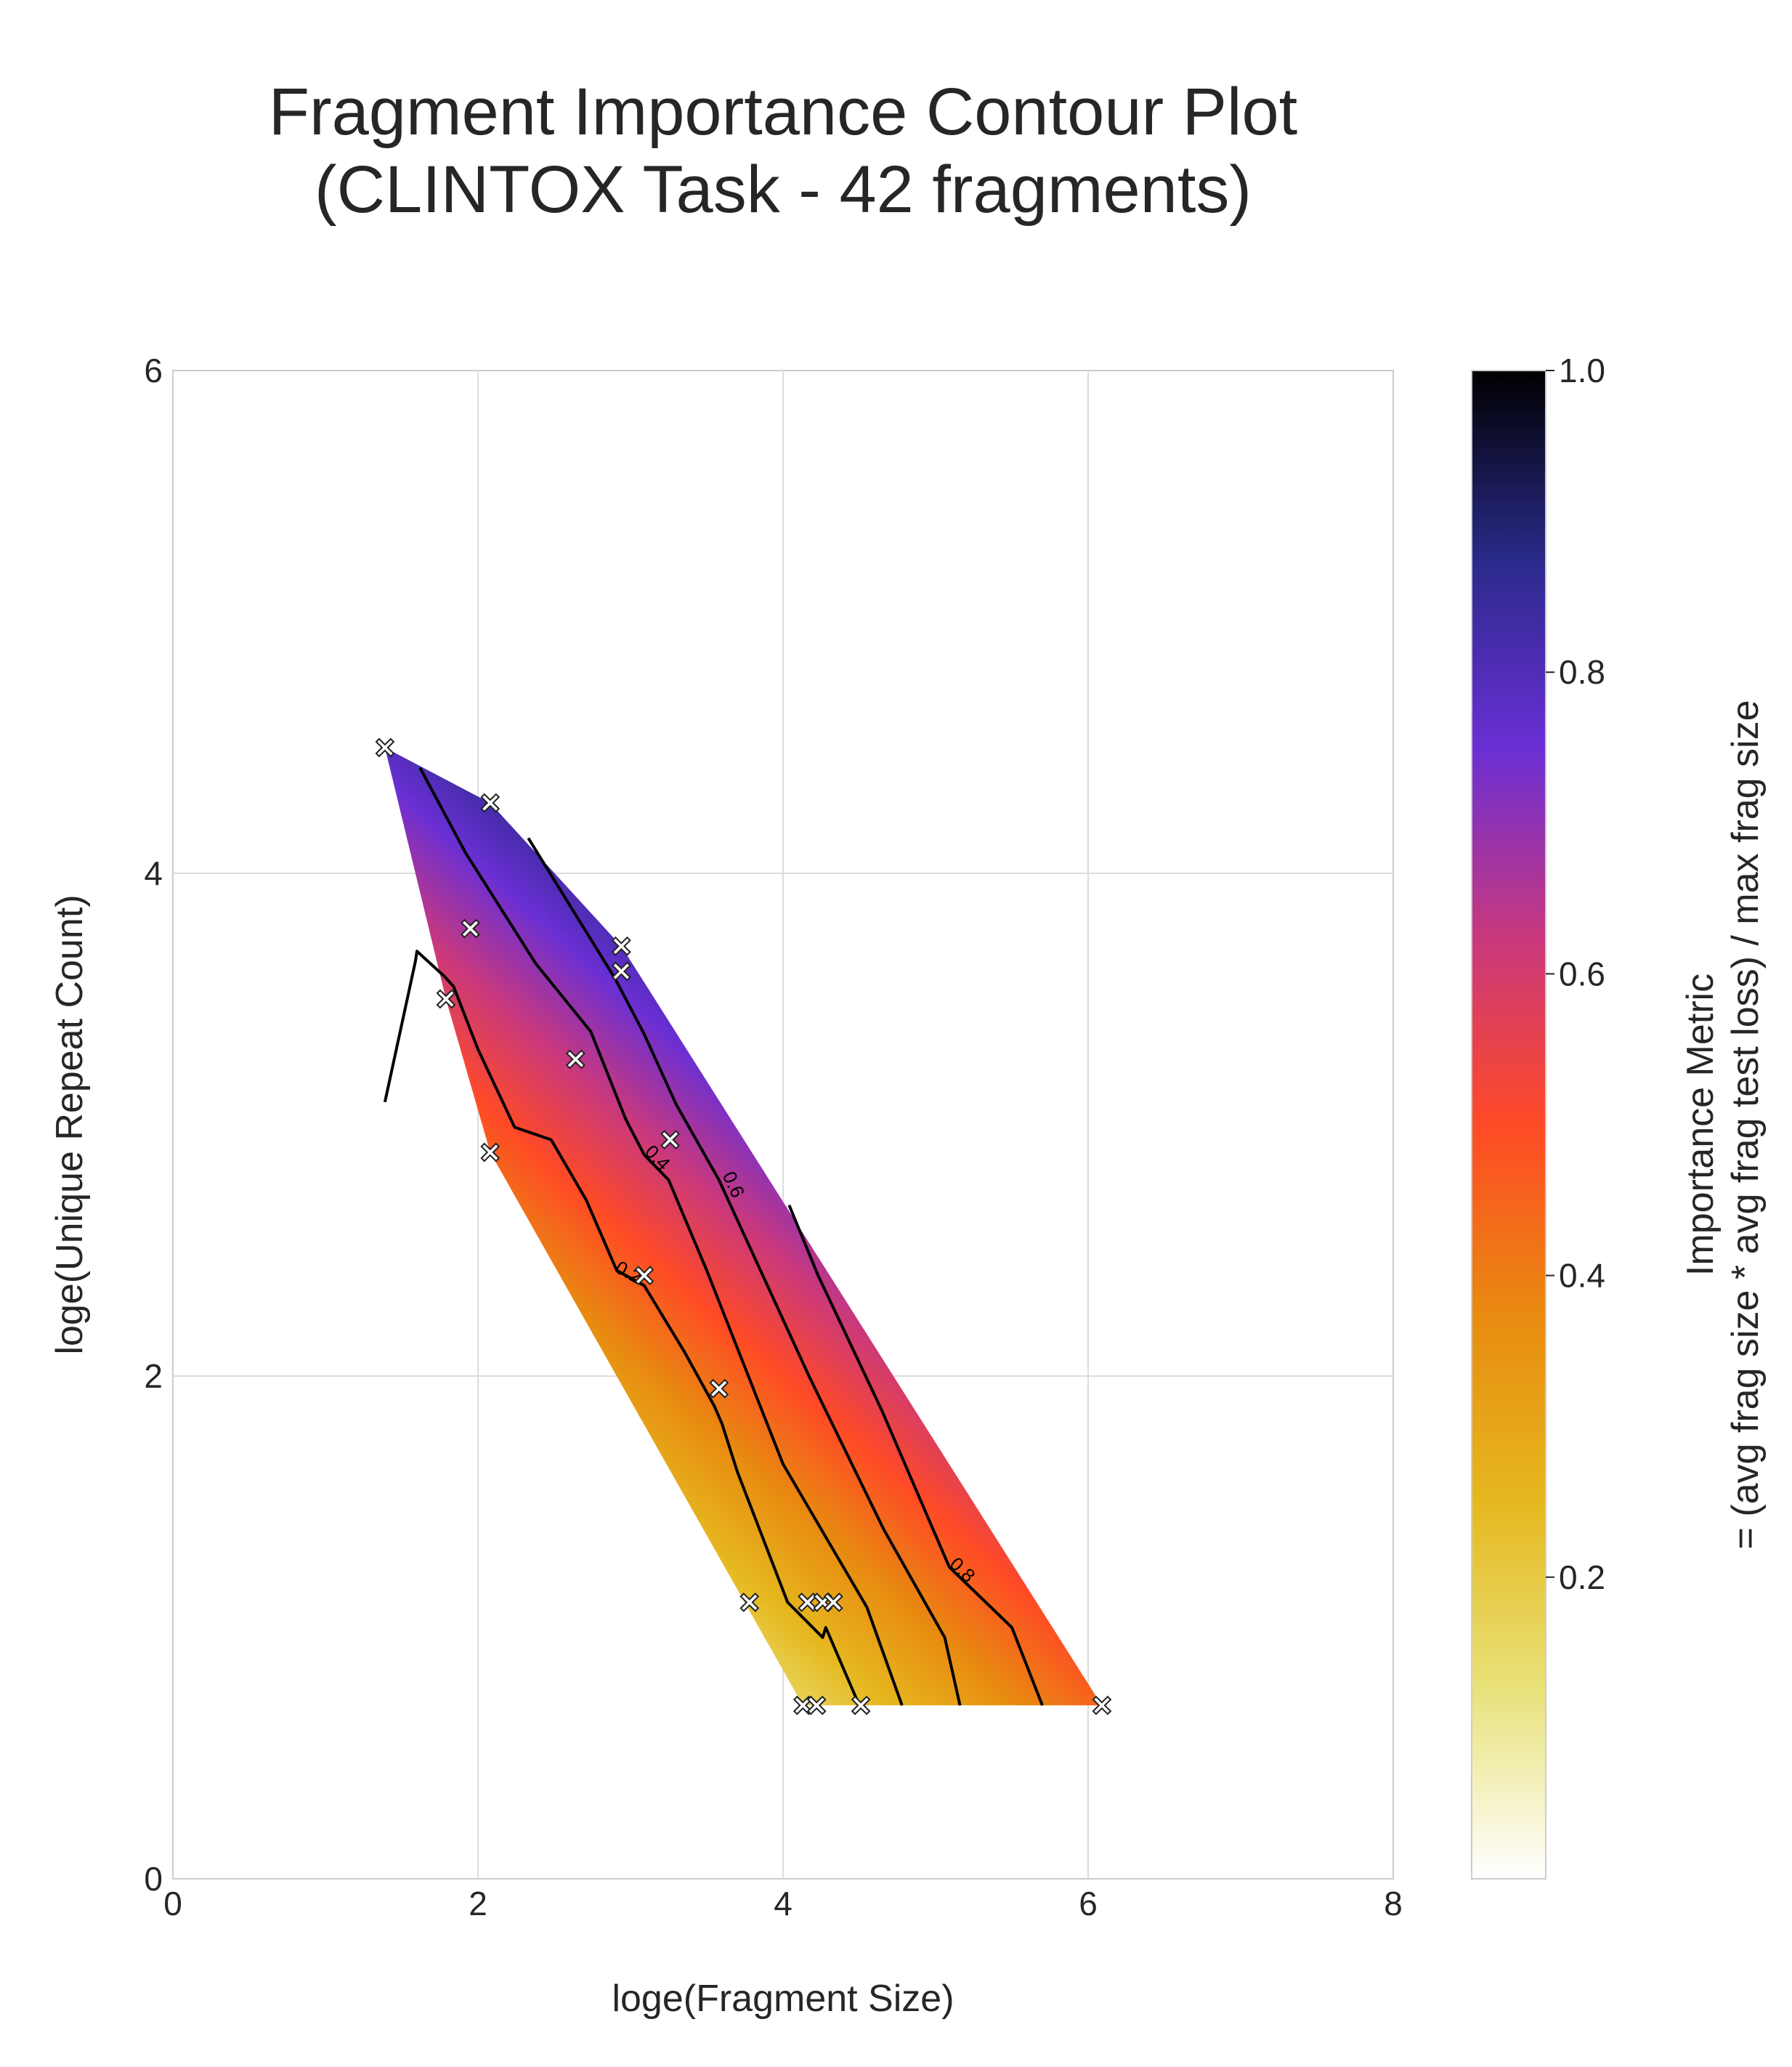 The width and height of the screenshot is (1792, 2067). I want to click on colorbar-ticks: 0.2 0.4 0.6 0.8 1.0, so click(1576, 974).